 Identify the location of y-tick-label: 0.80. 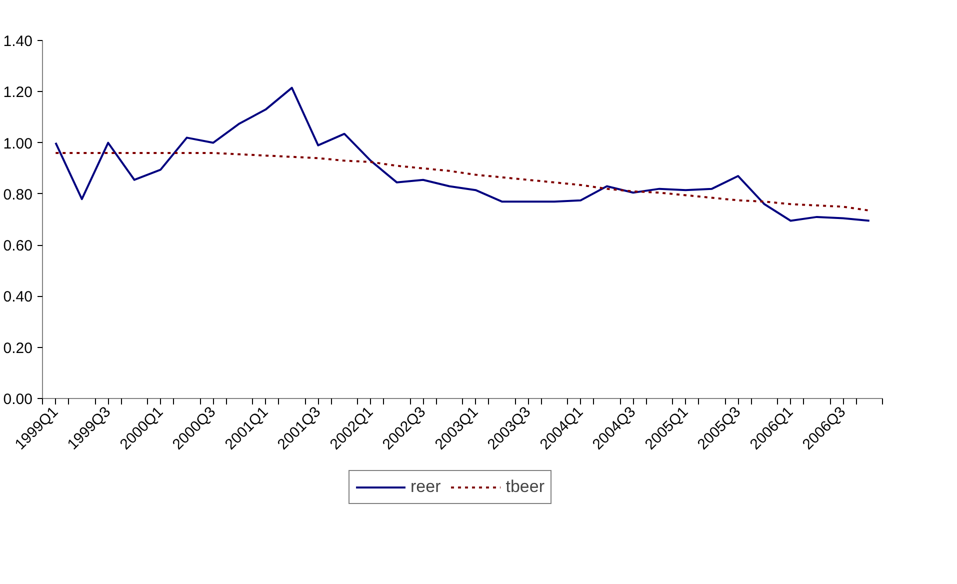
(18, 195).